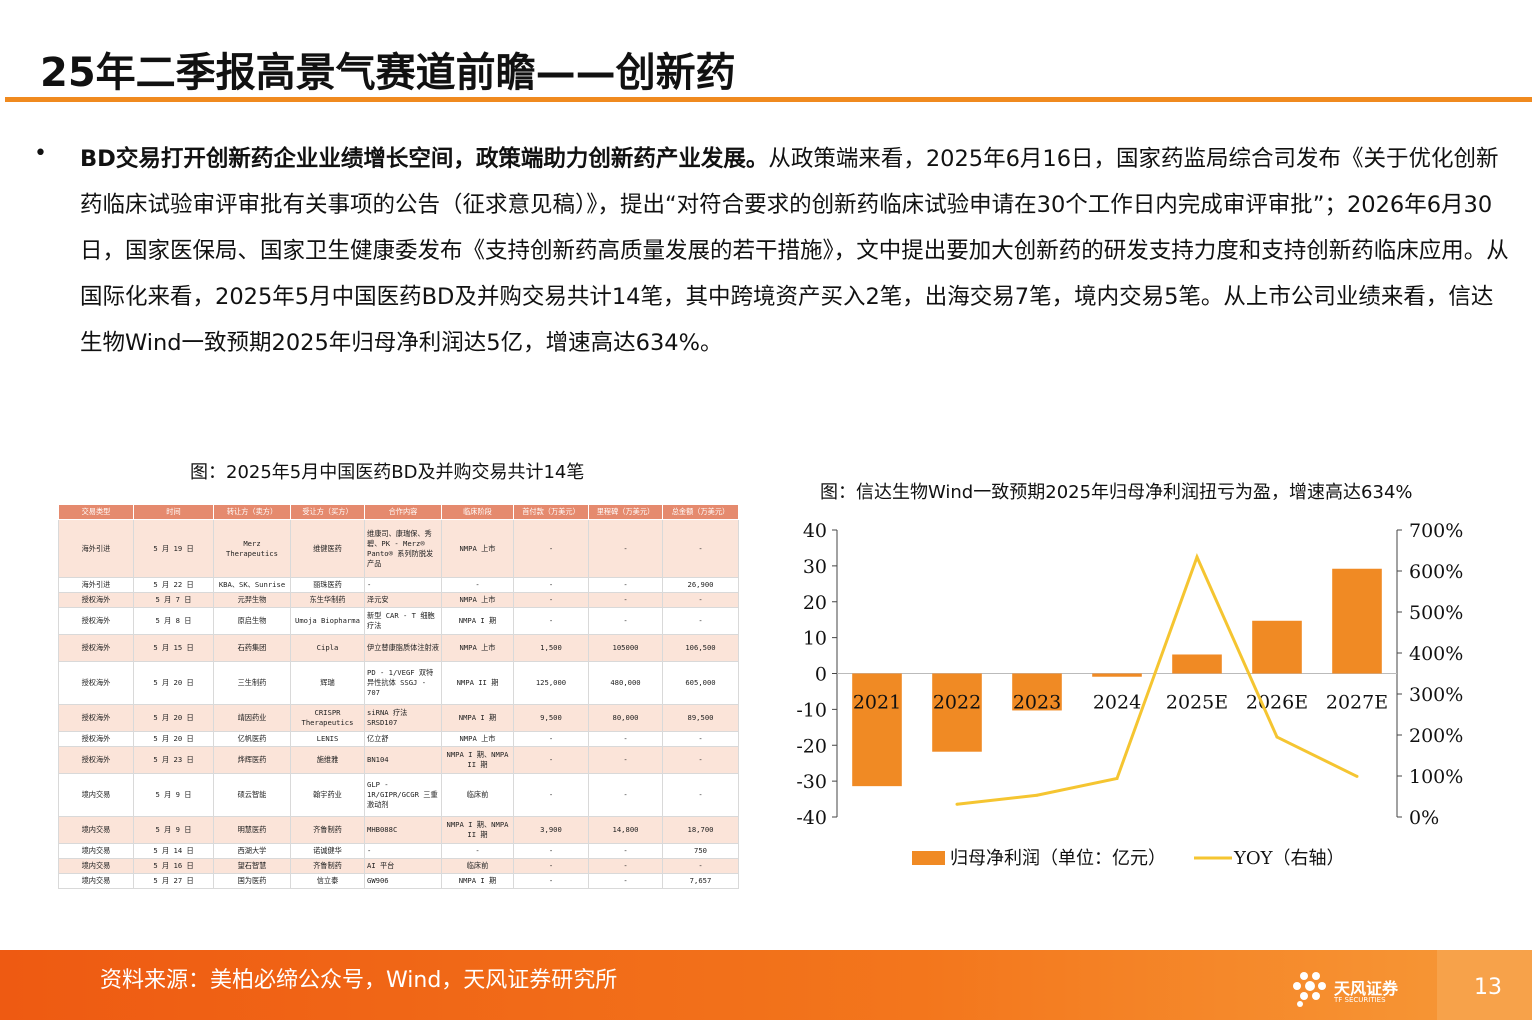 The width and height of the screenshot is (1532, 1020). What do you see at coordinates (403, 718) in the screenshot?
I see `table-cell: siRNA 疗法 SRSD107` at bounding box center [403, 718].